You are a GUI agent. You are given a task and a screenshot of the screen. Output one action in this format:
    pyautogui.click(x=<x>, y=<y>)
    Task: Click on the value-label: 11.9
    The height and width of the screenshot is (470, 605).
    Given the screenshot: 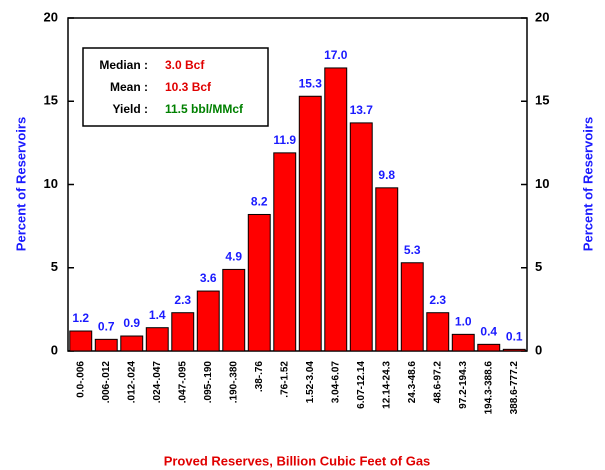 What is the action you would take?
    pyautogui.click(x=284, y=140)
    